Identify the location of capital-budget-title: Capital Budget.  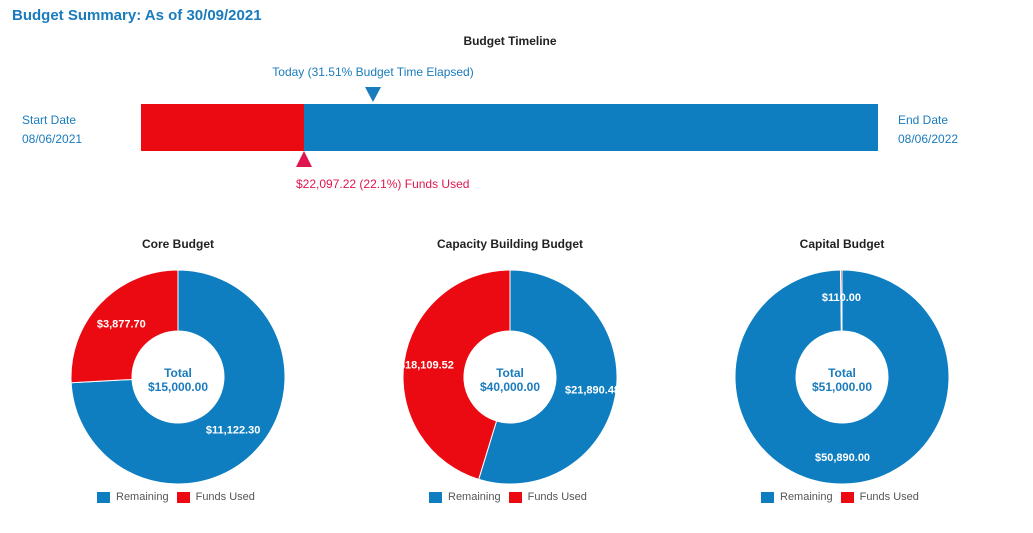
(842, 244).